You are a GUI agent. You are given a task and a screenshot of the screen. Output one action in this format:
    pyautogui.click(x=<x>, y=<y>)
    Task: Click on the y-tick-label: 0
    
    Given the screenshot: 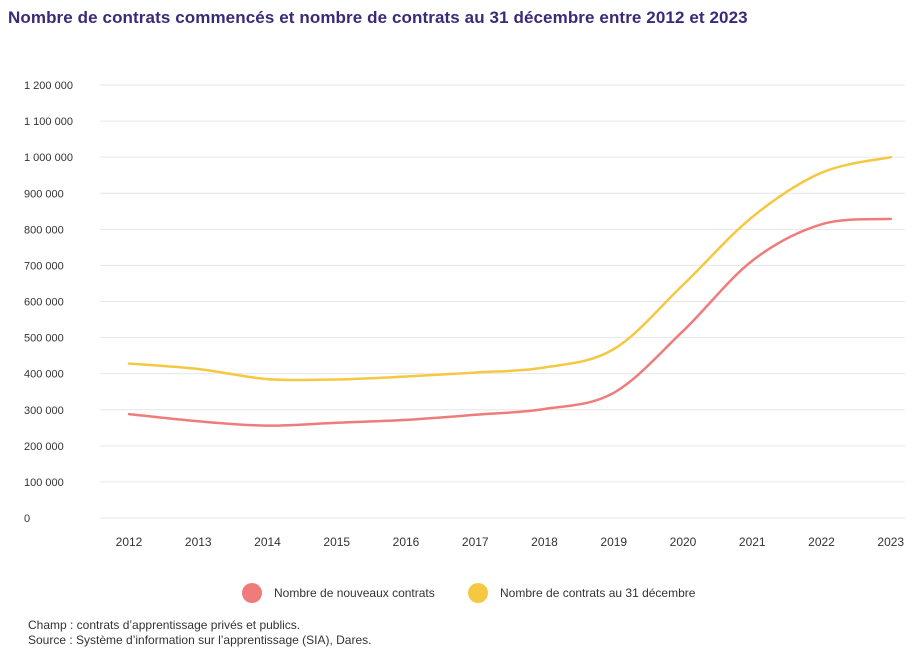 What is the action you would take?
    pyautogui.click(x=27, y=519)
    